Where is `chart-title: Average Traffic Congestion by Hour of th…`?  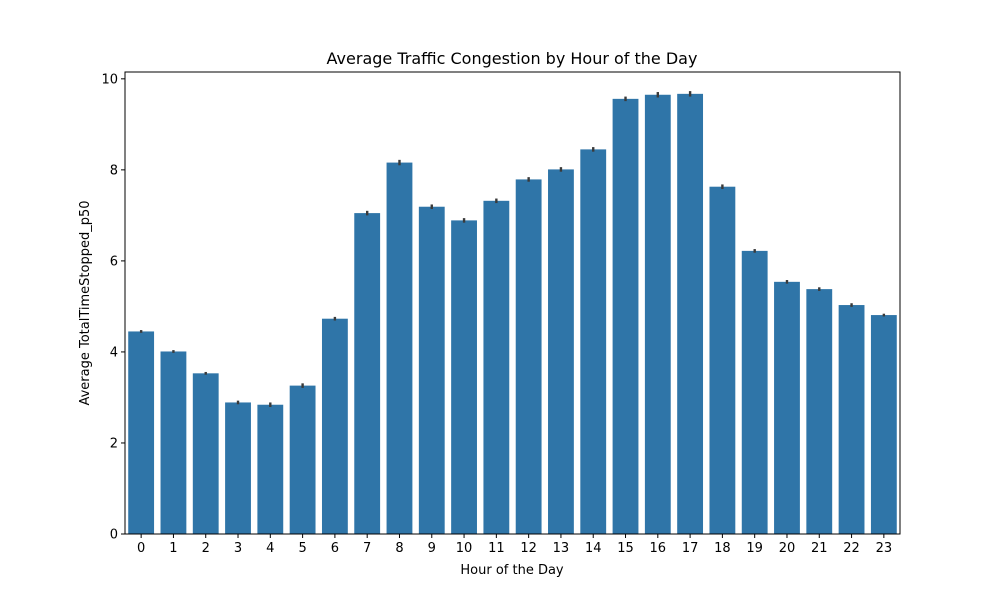 chart-title: Average Traffic Congestion by Hour of th… is located at coordinates (512, 58).